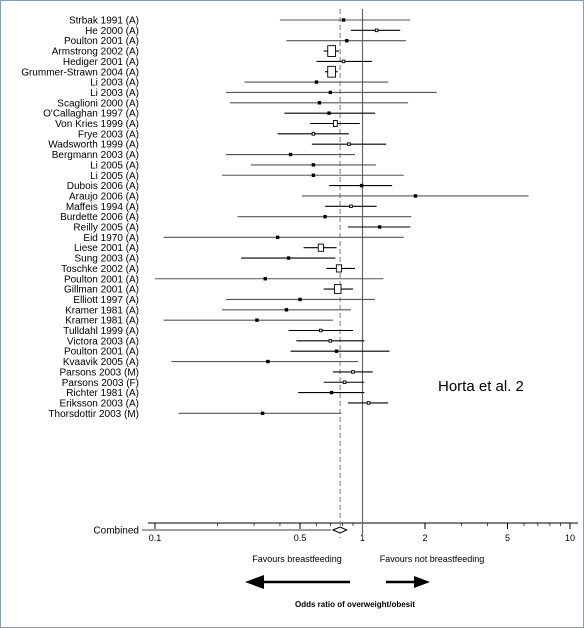 Image resolution: width=584 pixels, height=628 pixels. What do you see at coordinates (112, 31) in the screenshot?
I see `study-label: He 2000 (A)` at bounding box center [112, 31].